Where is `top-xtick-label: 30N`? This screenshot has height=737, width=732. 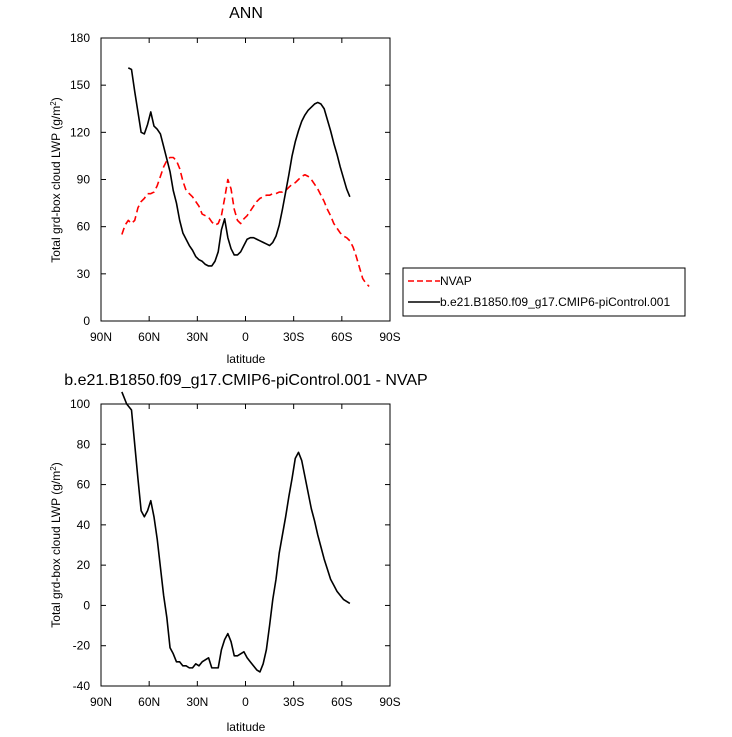
top-xtick-label: 30N is located at coordinates (197, 337).